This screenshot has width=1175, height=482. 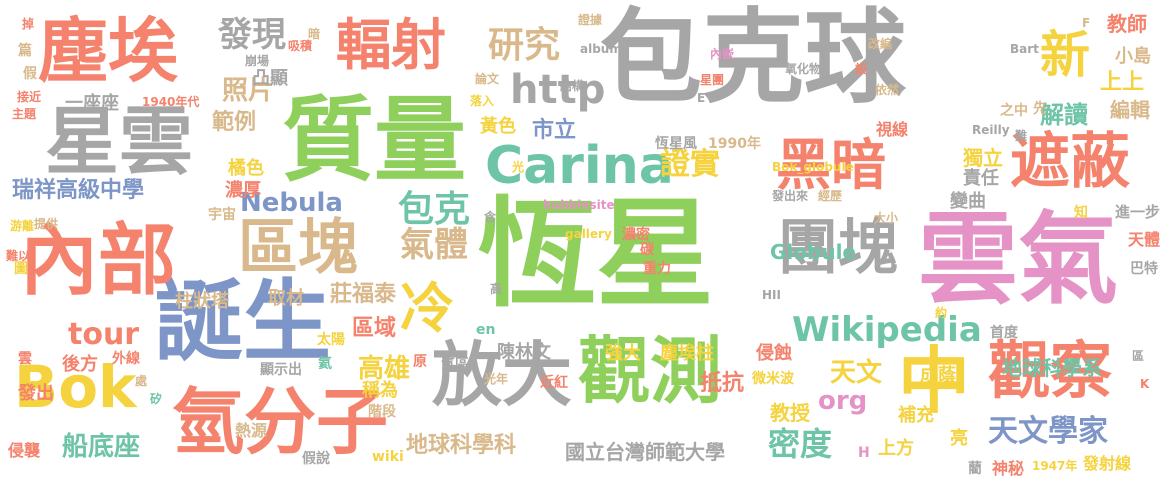 What do you see at coordinates (596, 254) in the screenshot?
I see `word-cloud-term: 恆星` at bounding box center [596, 254].